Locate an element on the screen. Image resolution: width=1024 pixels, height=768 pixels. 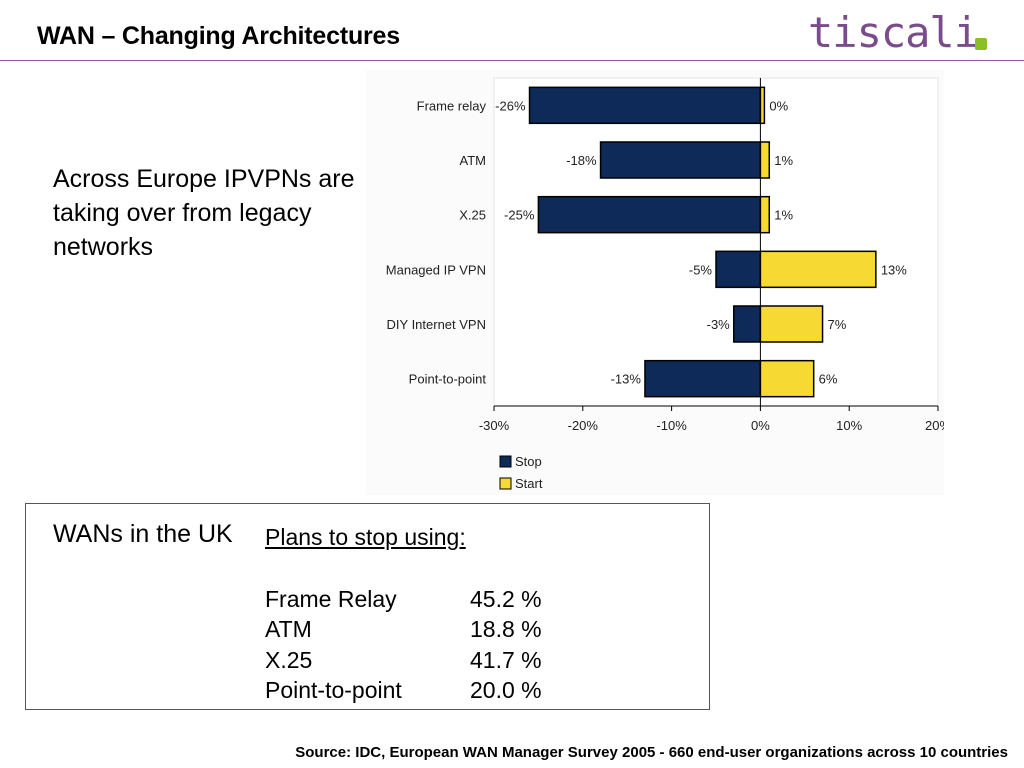
category-label: Frame relay is located at coordinates (452, 105).